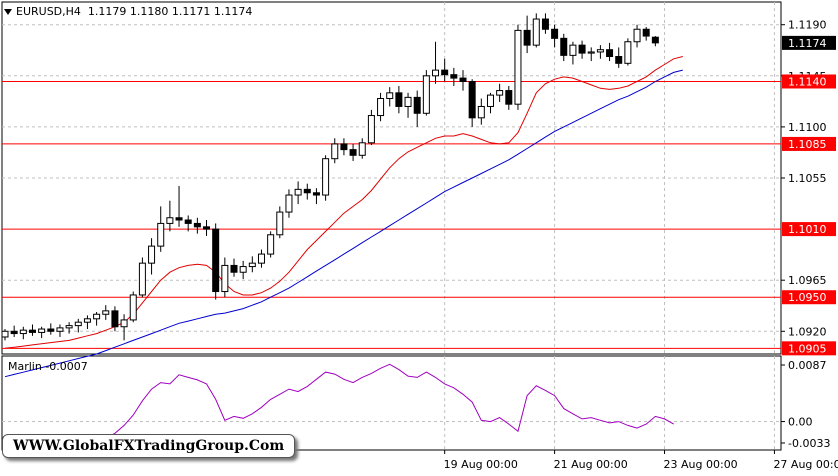 The image size is (838, 476). Describe the element at coordinates (591, 464) in the screenshot. I see `time-tick-label: 21 Aug 00:00` at that location.